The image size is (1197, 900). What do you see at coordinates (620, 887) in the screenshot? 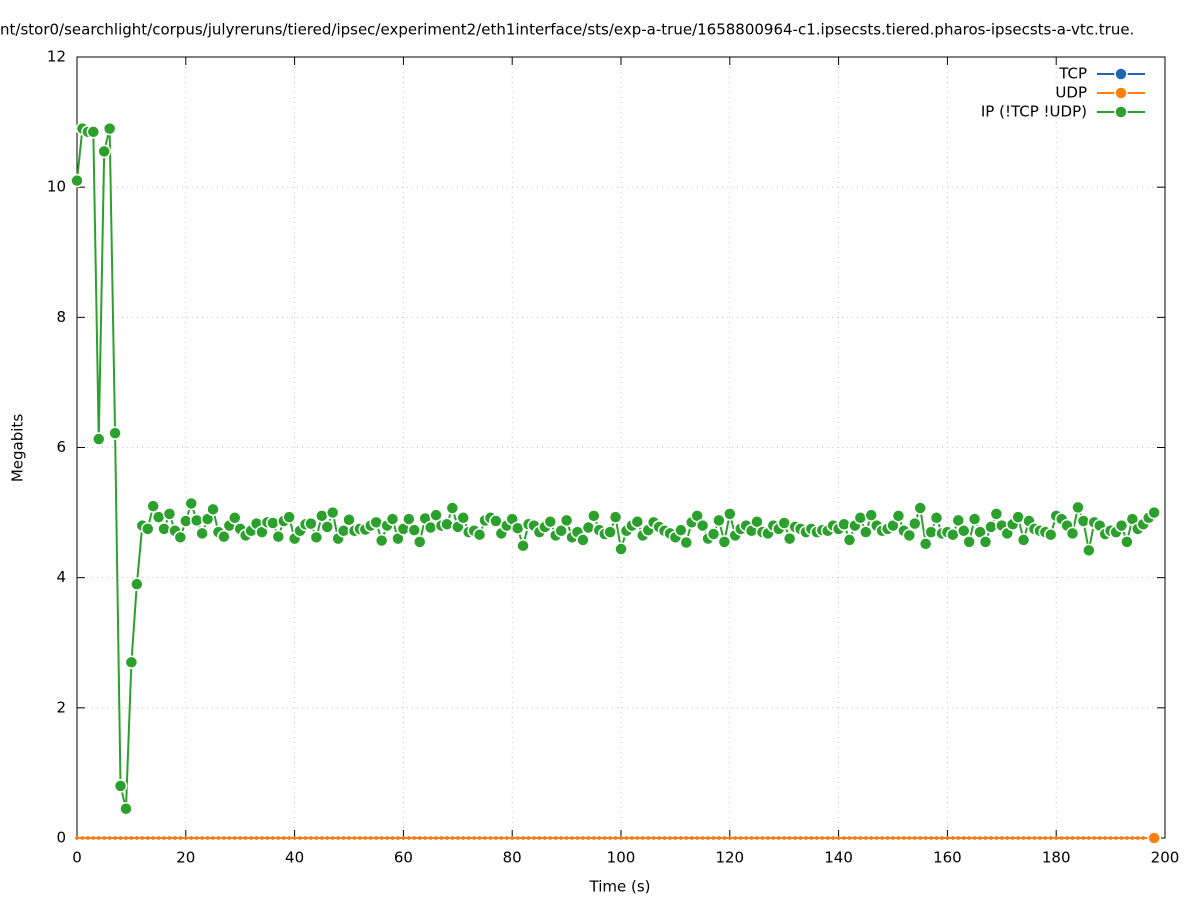
I see `x-axis-label: Time (s)` at bounding box center [620, 887].